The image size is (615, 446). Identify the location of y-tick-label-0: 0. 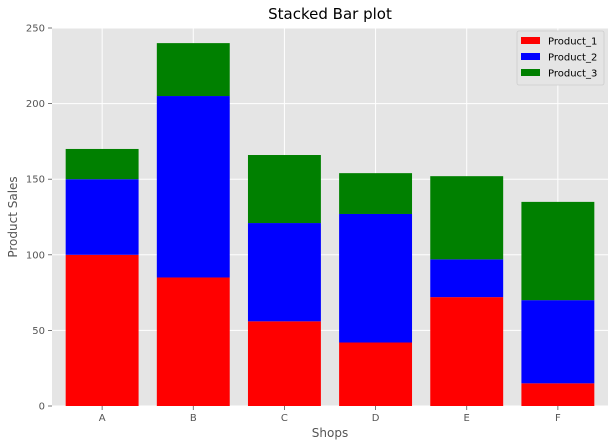
(42, 407).